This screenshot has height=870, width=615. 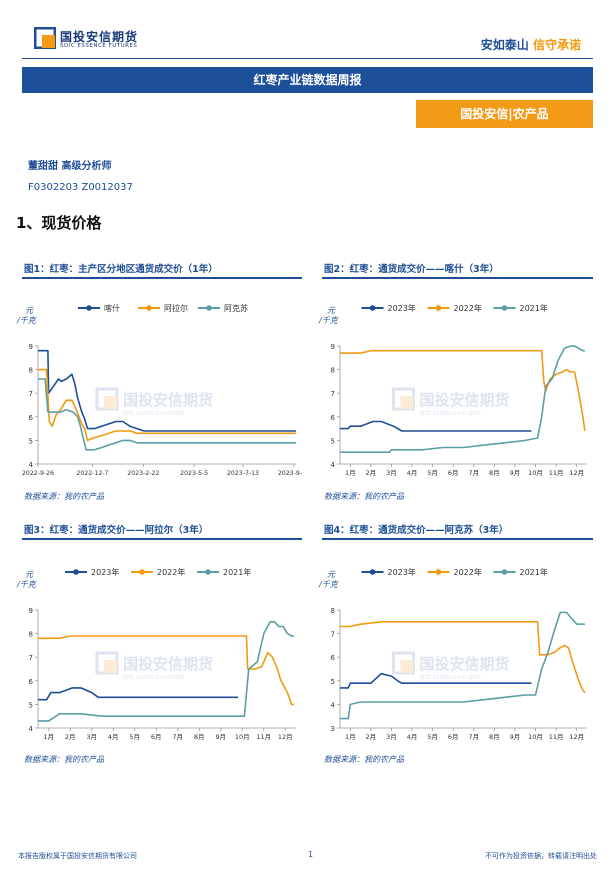 I want to click on figure-1-rule, so click(x=162, y=278).